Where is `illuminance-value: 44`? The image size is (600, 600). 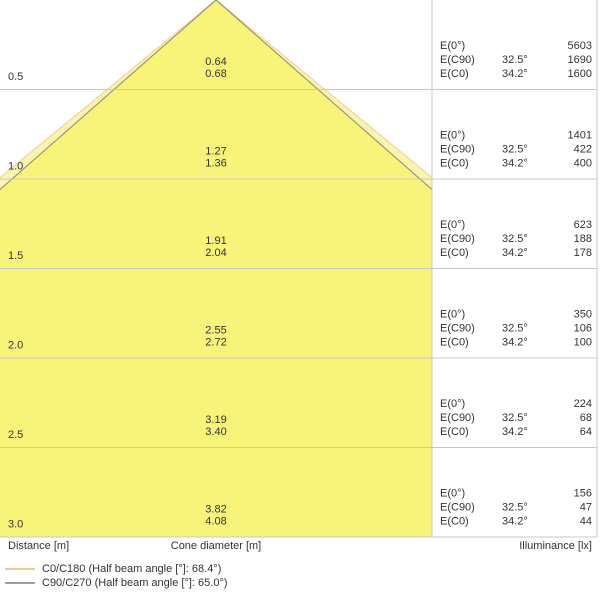
illuminance-value: 44 is located at coordinates (586, 521).